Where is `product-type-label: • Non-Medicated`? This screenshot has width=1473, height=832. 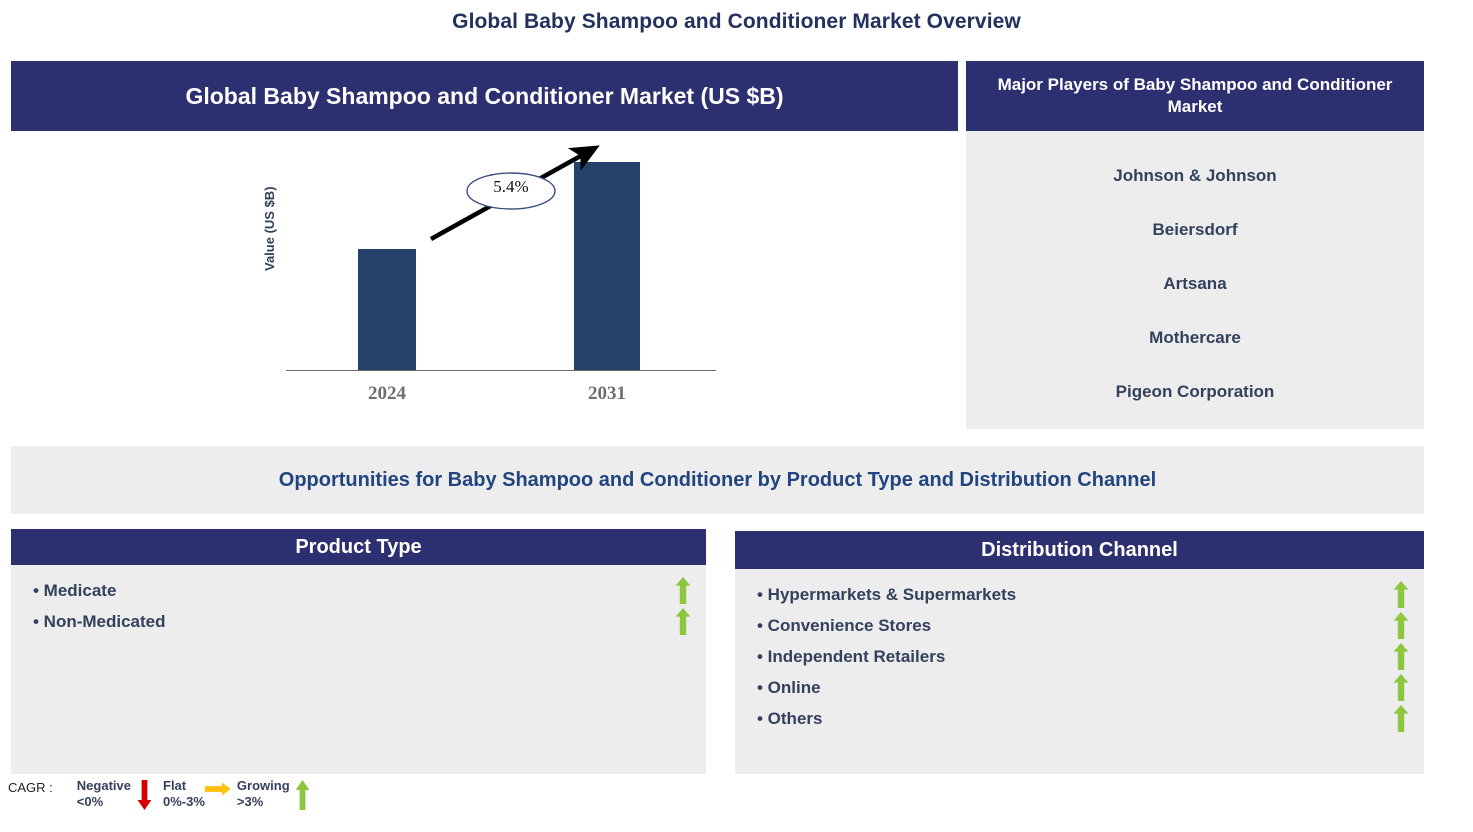 product-type-label: • Non-Medicated is located at coordinates (99, 621).